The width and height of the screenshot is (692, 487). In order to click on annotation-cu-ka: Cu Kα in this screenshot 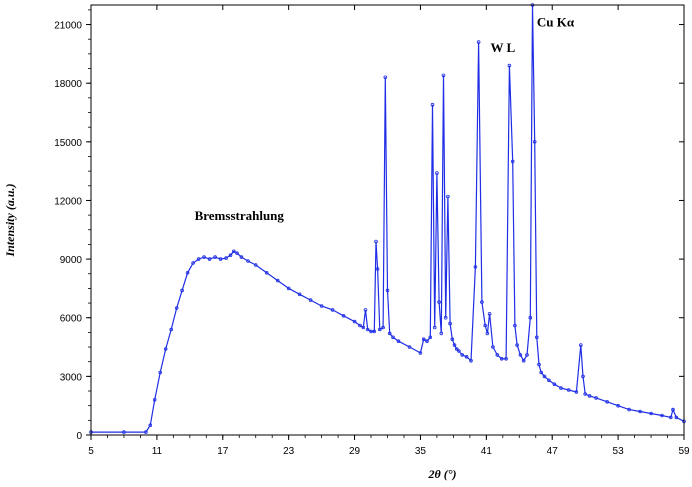, I will do `click(556, 22)`.